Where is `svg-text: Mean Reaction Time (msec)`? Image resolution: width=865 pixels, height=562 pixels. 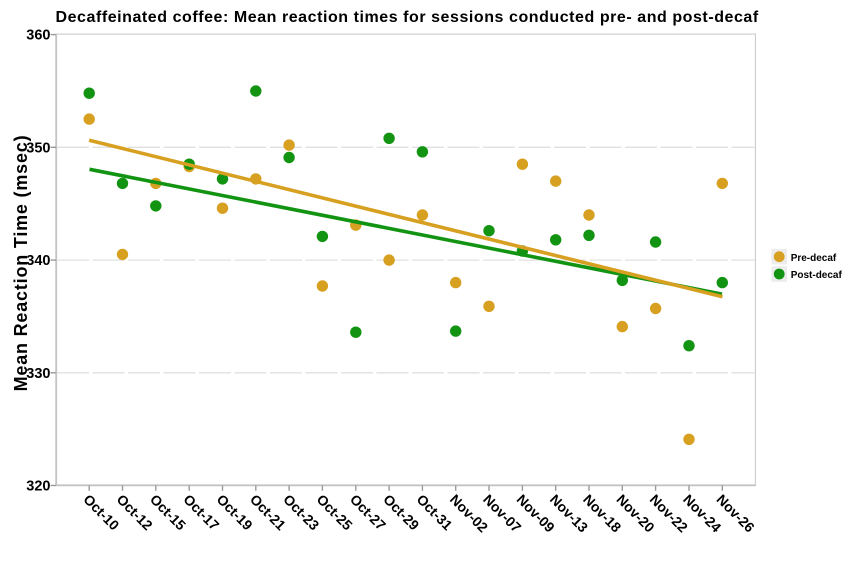 svg-text: Mean Reaction Time (msec) is located at coordinates (21, 263).